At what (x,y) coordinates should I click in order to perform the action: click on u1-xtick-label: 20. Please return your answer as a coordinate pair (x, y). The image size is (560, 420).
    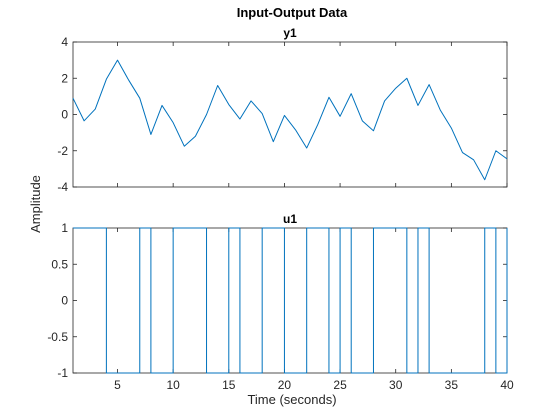
    Looking at the image, I should click on (285, 385).